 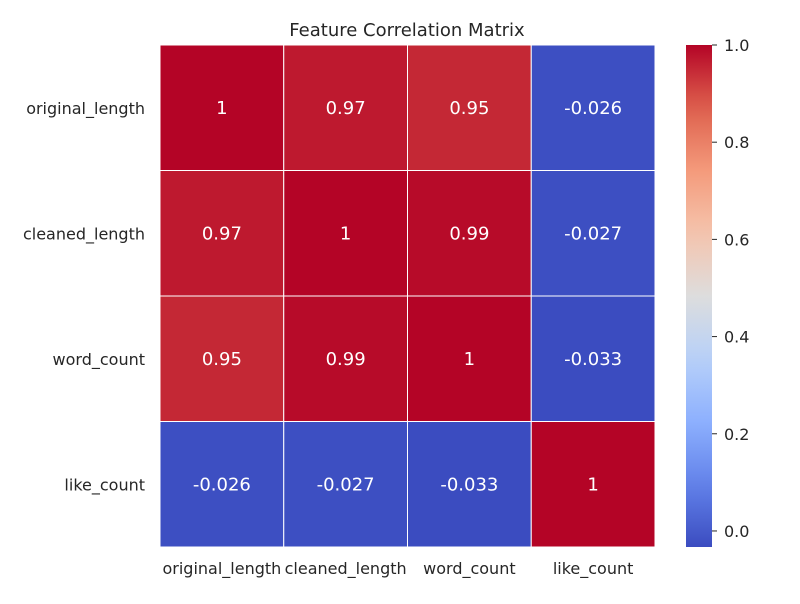 What do you see at coordinates (346, 569) in the screenshot?
I see `x-tick-label: cleaned_length` at bounding box center [346, 569].